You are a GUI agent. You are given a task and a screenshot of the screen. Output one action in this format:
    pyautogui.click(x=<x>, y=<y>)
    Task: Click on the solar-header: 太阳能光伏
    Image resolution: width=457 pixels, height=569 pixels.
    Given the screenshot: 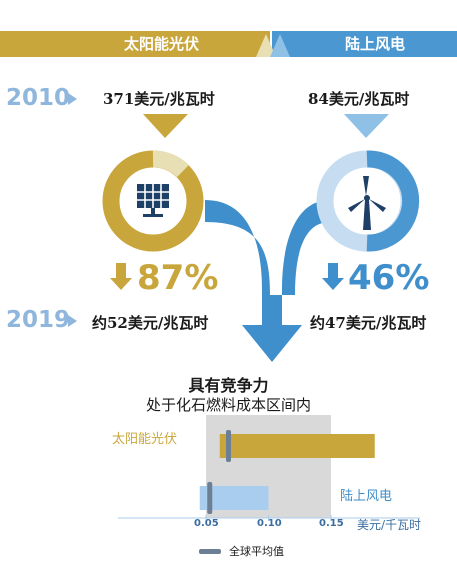 What is the action you would take?
    pyautogui.click(x=135, y=44)
    